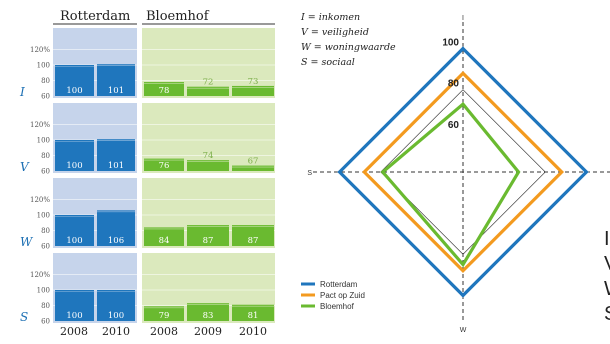  Describe the element at coordinates (253, 82) in the screenshot. I see `bar-value-label: 73` at that location.